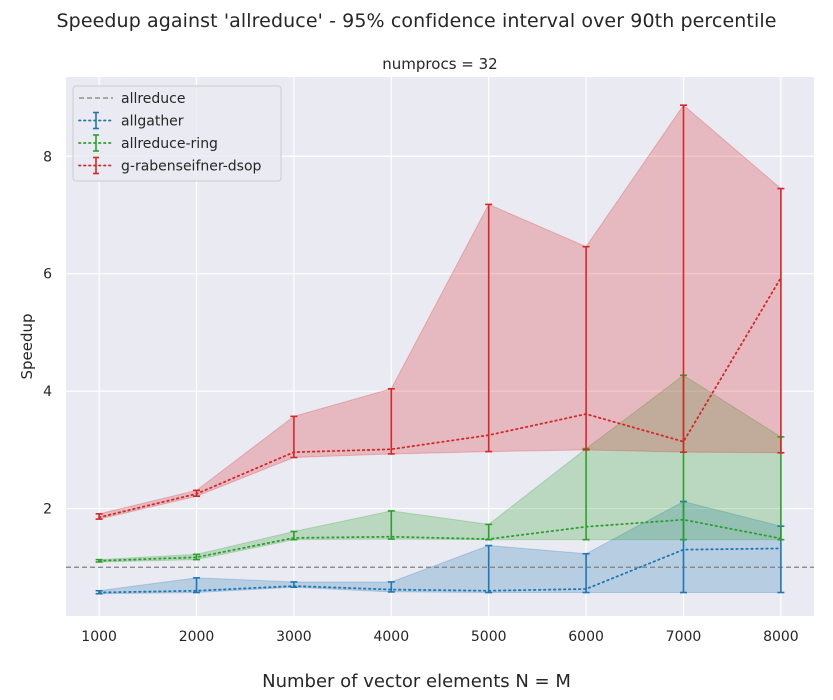 Image resolution: width=833 pixels, height=700 pixels. I want to click on legend-item-allreduce: allreduce, so click(132, 99).